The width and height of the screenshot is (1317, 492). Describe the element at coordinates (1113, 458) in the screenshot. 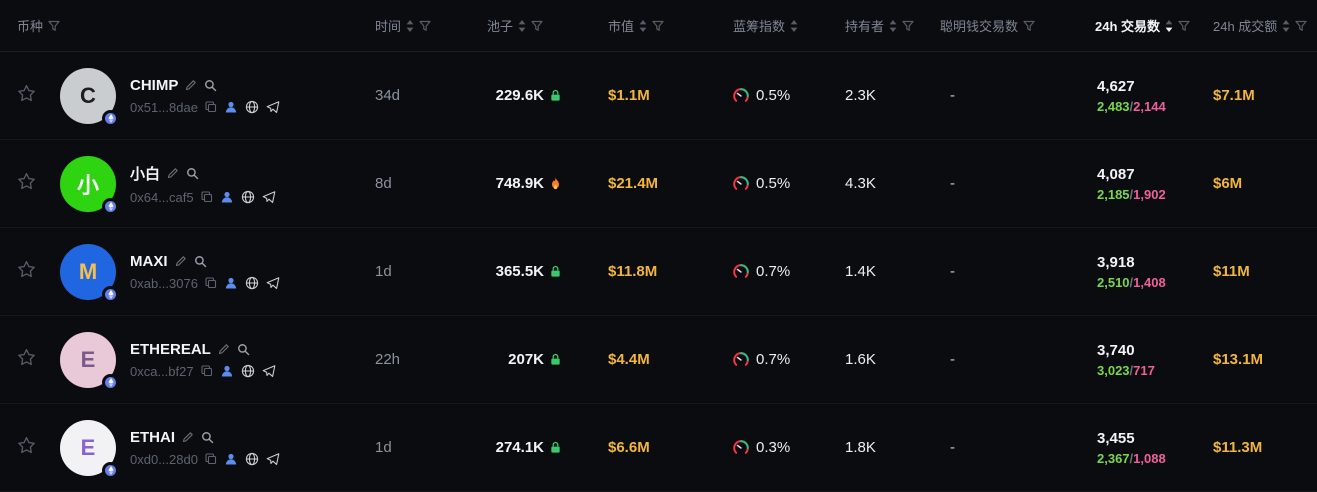

I see `tx-buys: 2,367` at that location.